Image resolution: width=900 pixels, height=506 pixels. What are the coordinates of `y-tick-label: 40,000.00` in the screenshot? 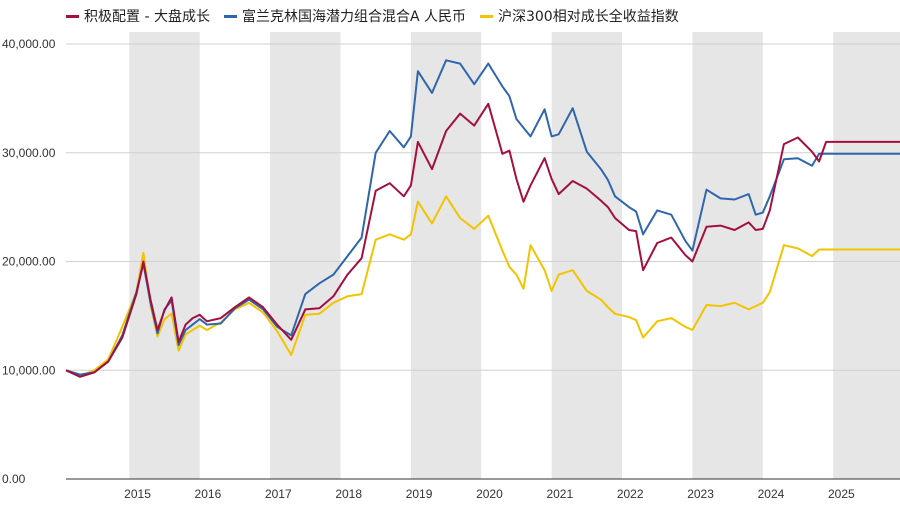 It's located at (29, 44).